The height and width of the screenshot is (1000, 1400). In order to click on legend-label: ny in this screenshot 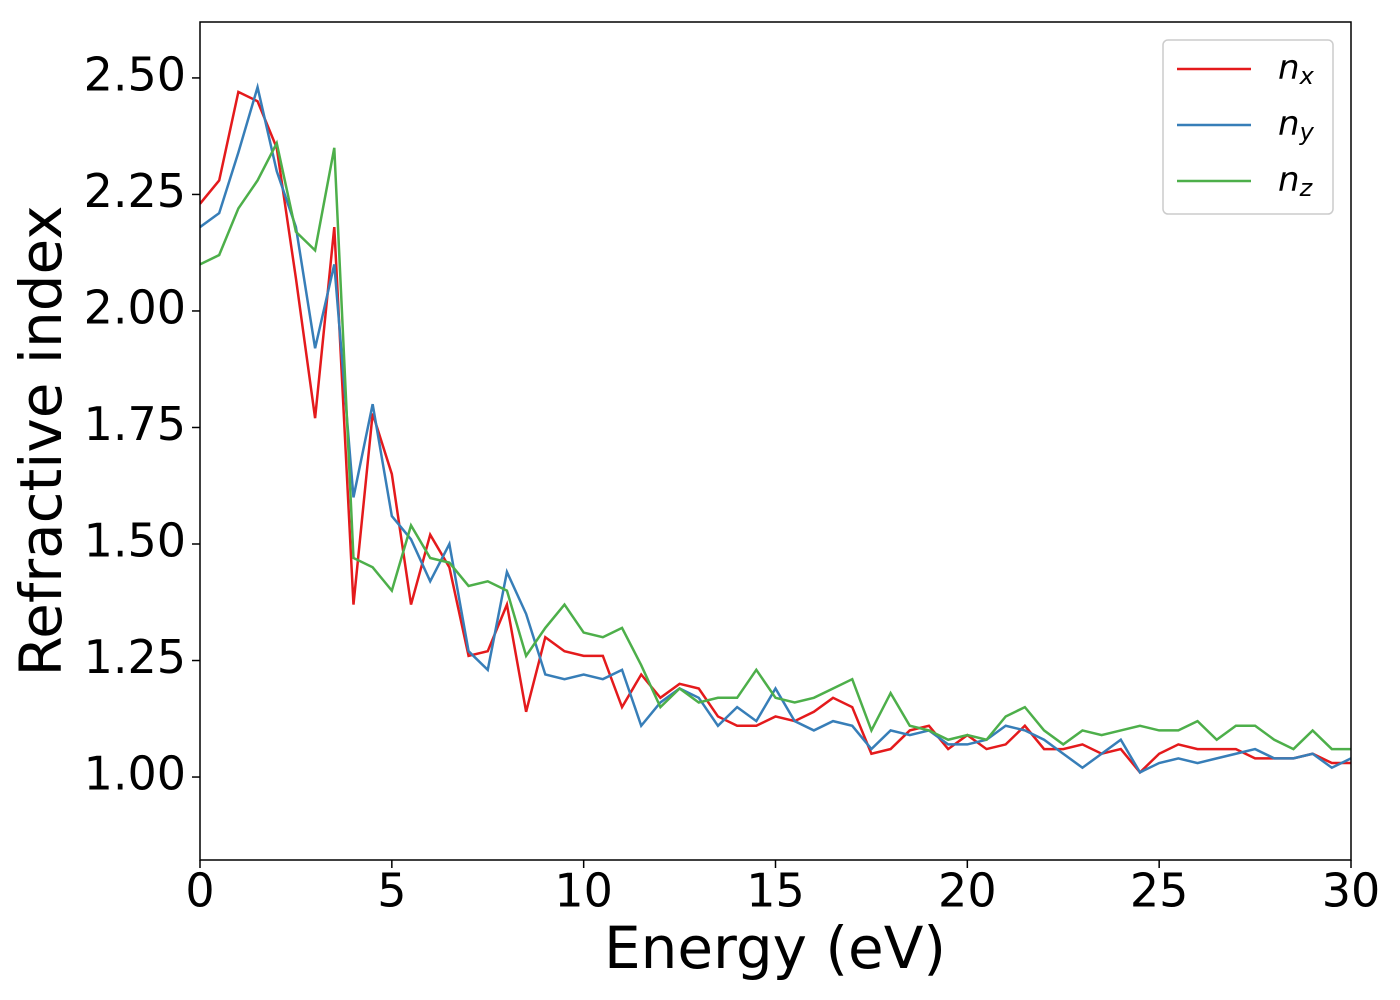, I will do `click(1296, 125)`.